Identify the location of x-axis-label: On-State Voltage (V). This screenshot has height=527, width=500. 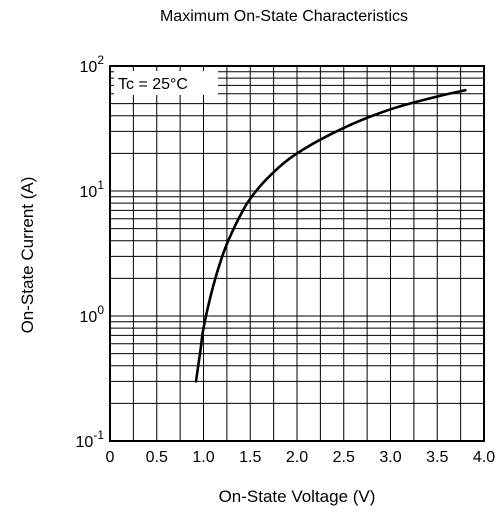
(297, 496).